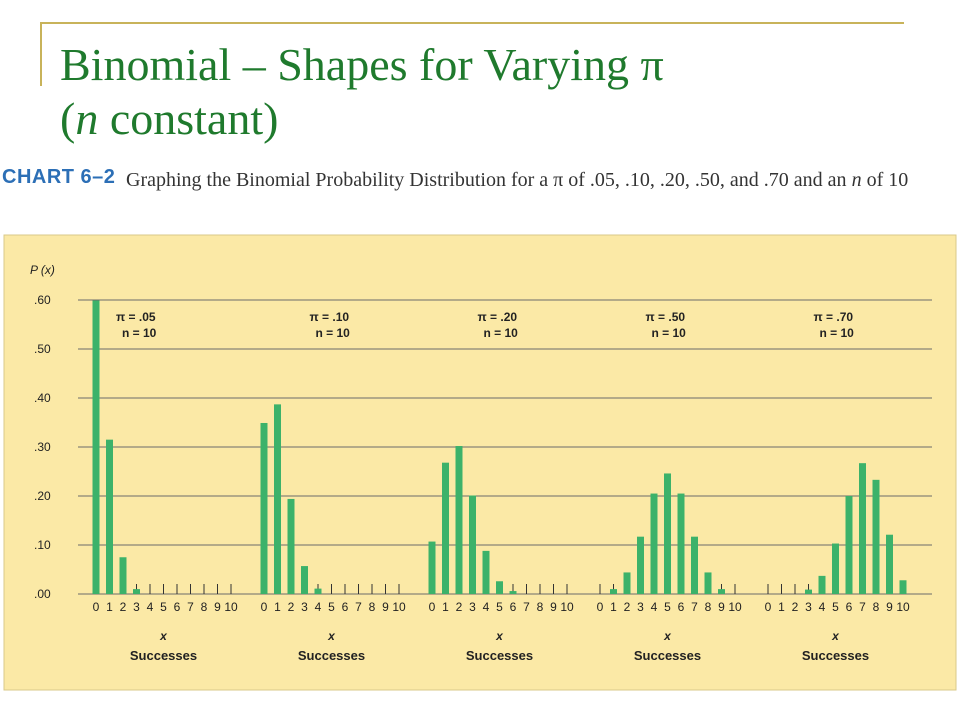 The width and height of the screenshot is (960, 720). I want to click on panel-pi-label: π = .50, so click(666, 317).